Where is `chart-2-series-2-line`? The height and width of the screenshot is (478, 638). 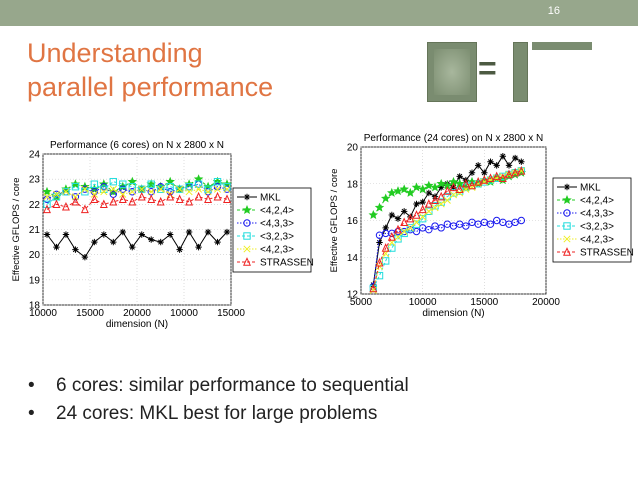
chart-2-series-2-line is located at coordinates (447, 253).